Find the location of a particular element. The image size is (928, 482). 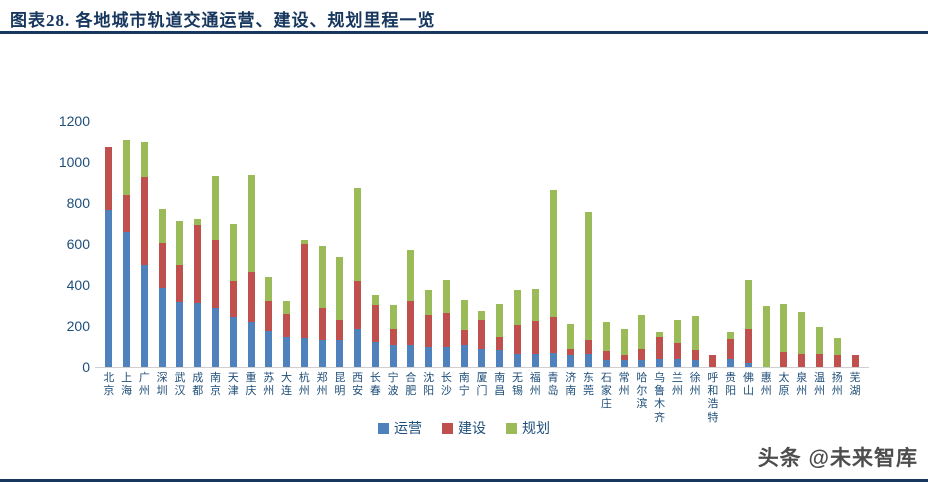

x-axis-label-广州: 广 州 is located at coordinates (144, 385).